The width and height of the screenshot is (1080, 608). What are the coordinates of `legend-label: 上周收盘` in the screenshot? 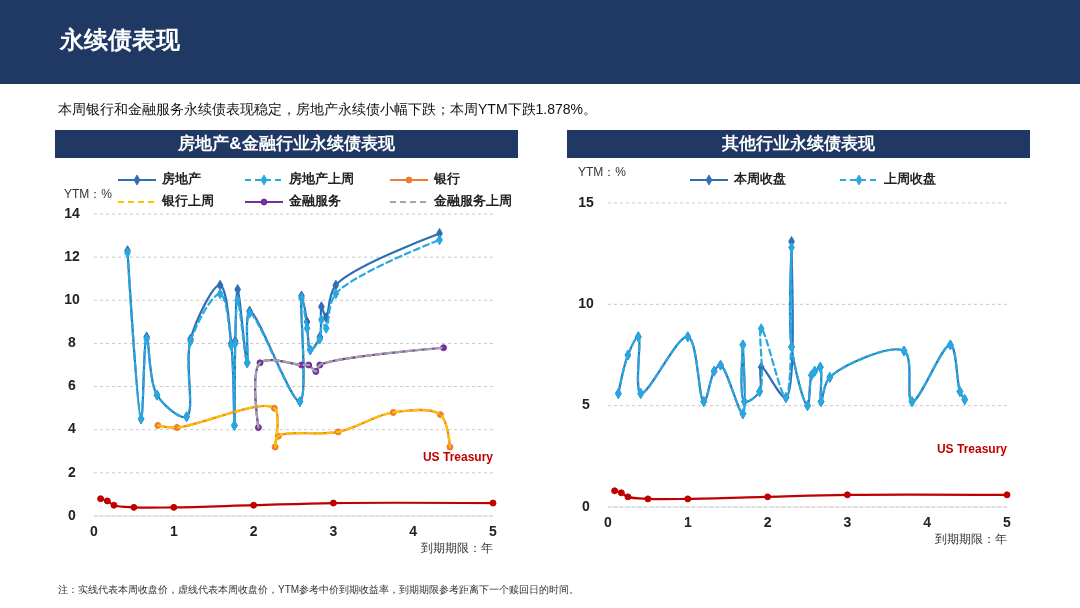 It's located at (909, 179).